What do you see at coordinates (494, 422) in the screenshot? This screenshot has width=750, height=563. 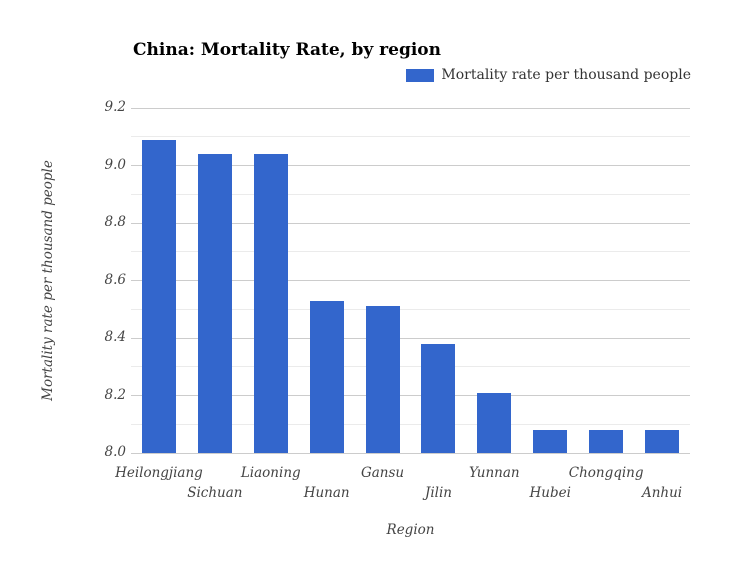 I see `bar-yunnan` at bounding box center [494, 422].